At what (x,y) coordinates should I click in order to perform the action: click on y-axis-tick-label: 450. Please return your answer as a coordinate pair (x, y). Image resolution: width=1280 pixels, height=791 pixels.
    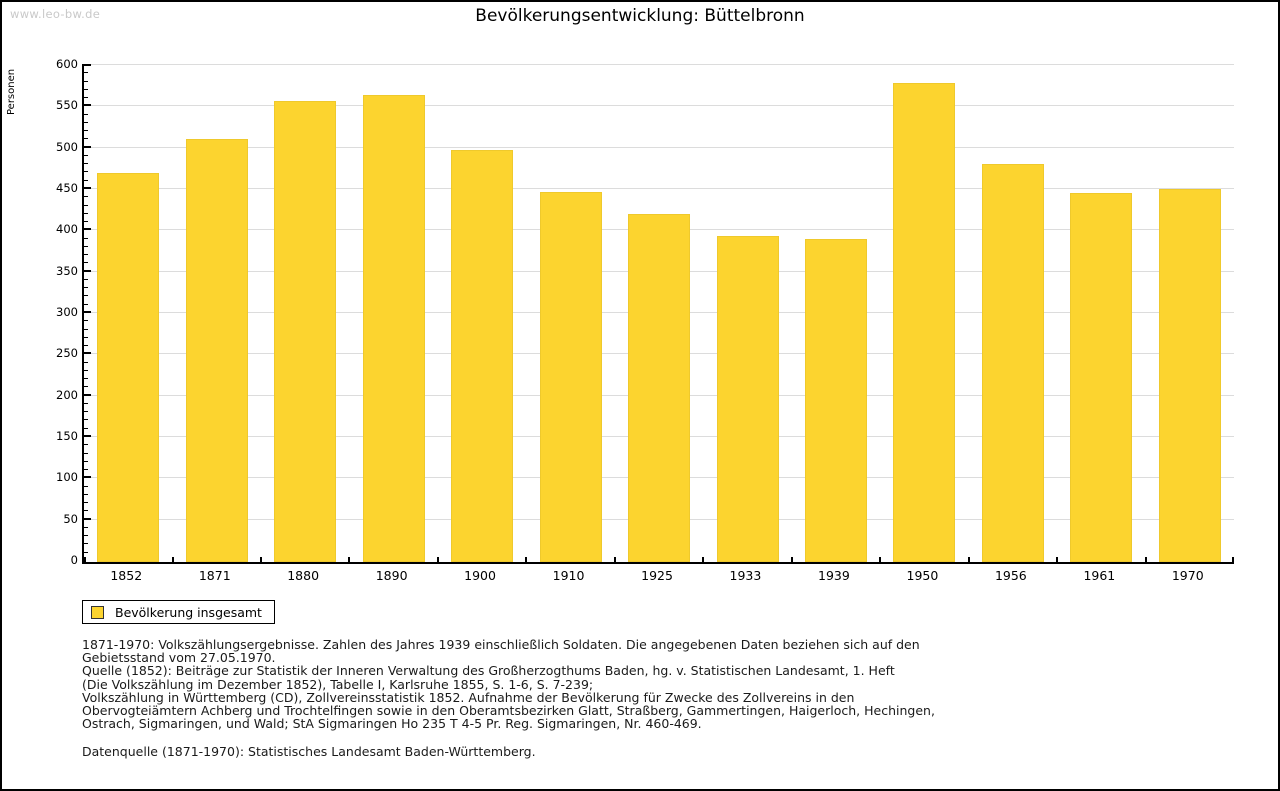
    Looking at the image, I should click on (67, 188).